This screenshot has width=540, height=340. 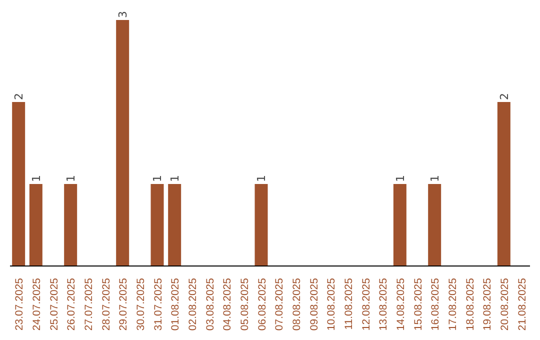 I want to click on x-tick-label: 29.07.2025, so click(x=124, y=304).